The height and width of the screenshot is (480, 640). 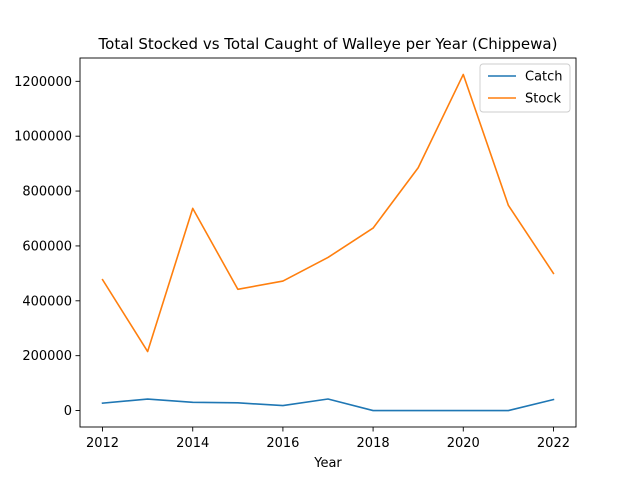 I want to click on legend-label-stock: Stock, so click(x=543, y=99).